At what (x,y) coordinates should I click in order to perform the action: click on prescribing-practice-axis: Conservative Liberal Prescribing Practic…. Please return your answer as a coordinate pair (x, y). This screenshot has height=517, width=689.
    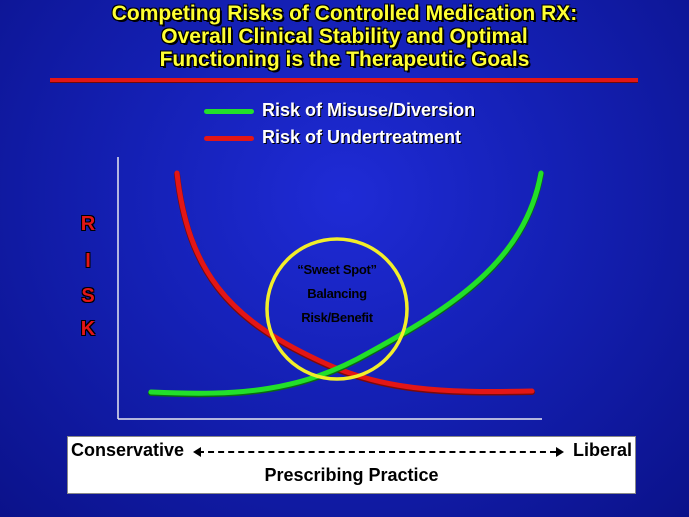
    Looking at the image, I should click on (351, 465).